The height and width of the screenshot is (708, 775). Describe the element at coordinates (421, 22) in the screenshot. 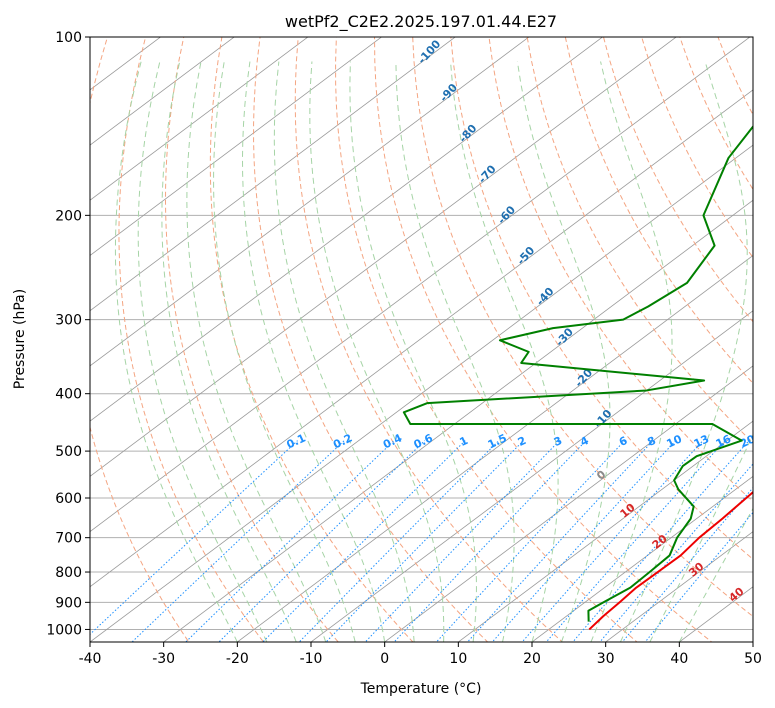

I see `chart-title: wetPf2_C2E2.2025.197.01.44.E27` at that location.